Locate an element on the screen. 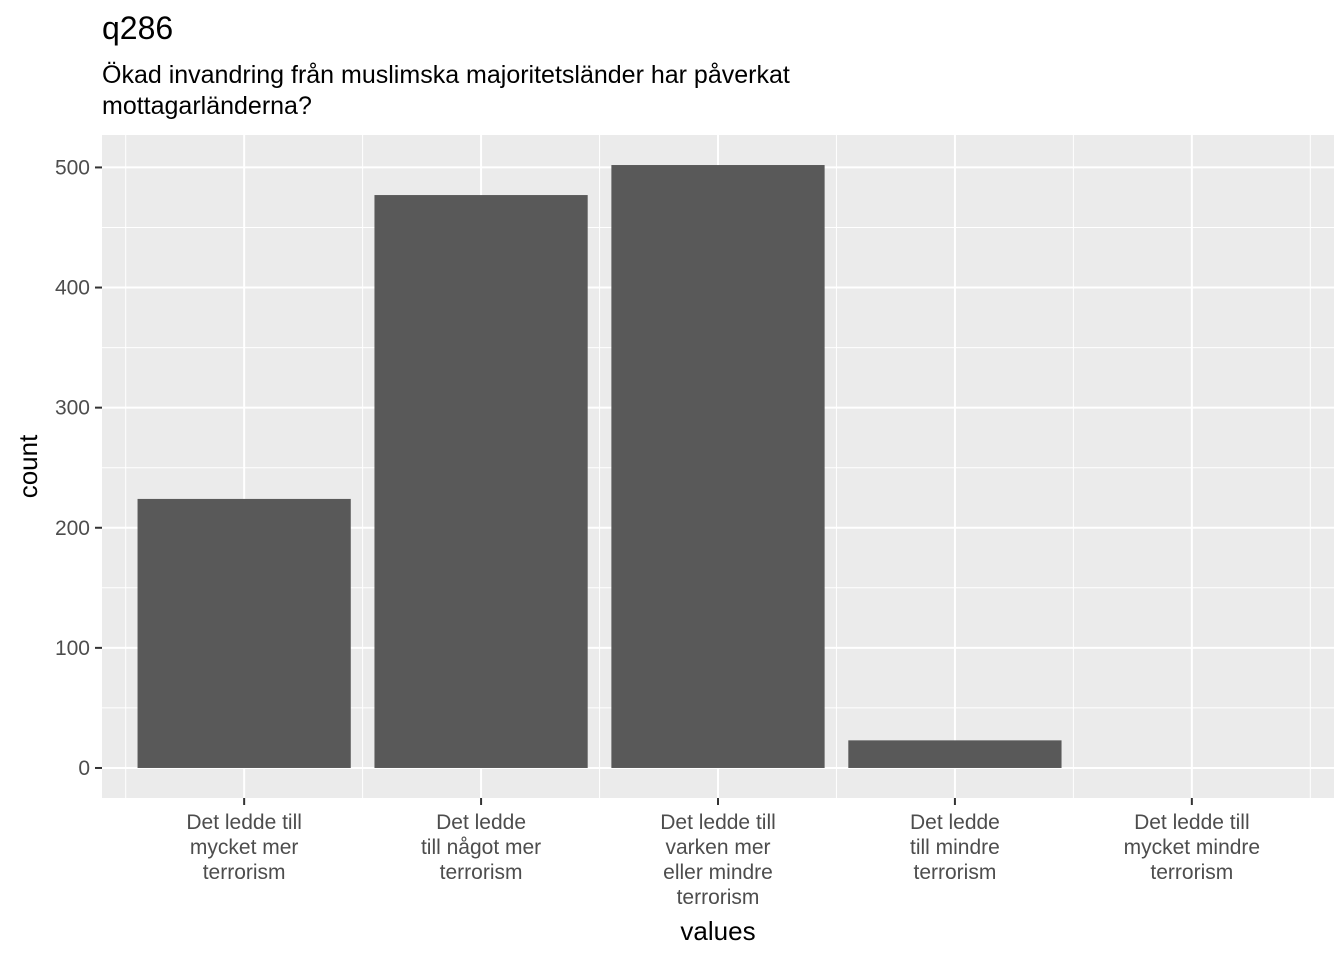 The image size is (1344, 960). x-tick-label-line: mycket mindre is located at coordinates (1192, 847).